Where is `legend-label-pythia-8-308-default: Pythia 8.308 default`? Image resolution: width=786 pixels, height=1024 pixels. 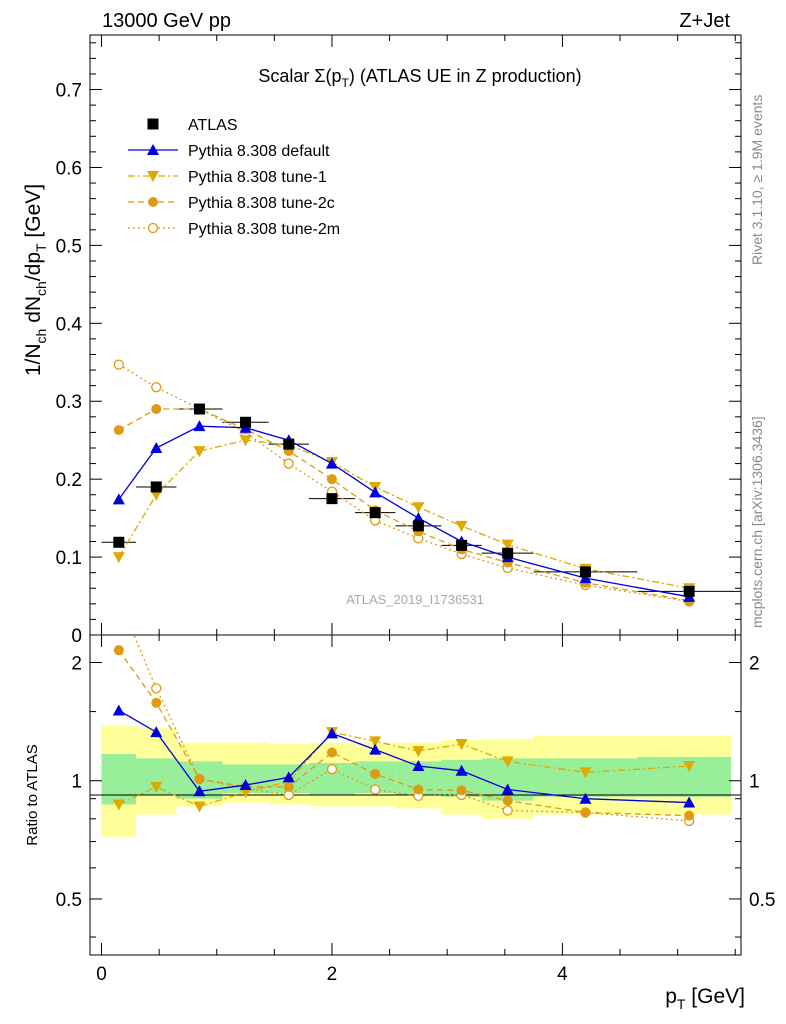
legend-label-pythia-8-308-default: Pythia 8.308 default is located at coordinates (259, 151).